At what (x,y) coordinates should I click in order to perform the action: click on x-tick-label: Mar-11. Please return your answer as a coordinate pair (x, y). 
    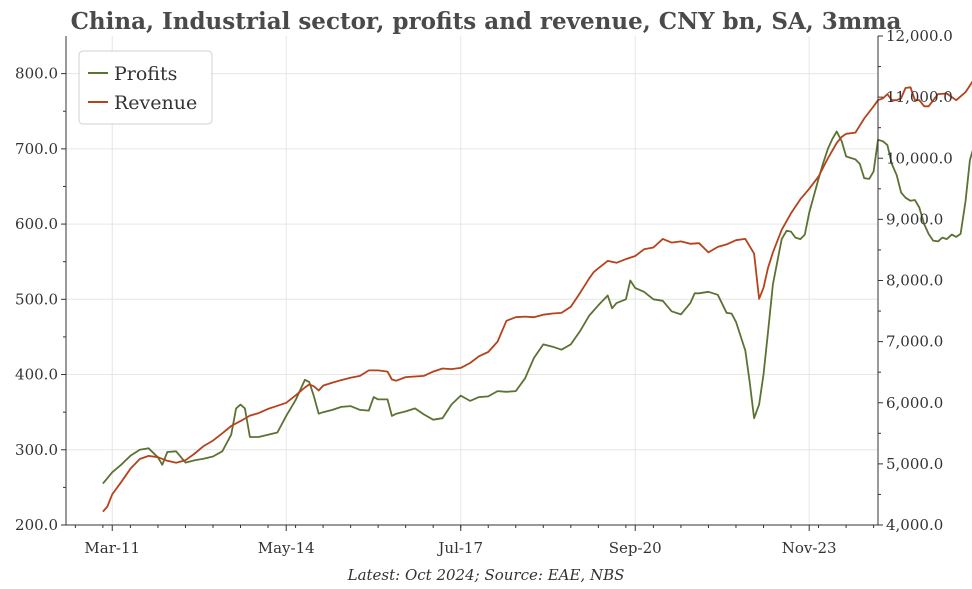
    Looking at the image, I should click on (112, 548).